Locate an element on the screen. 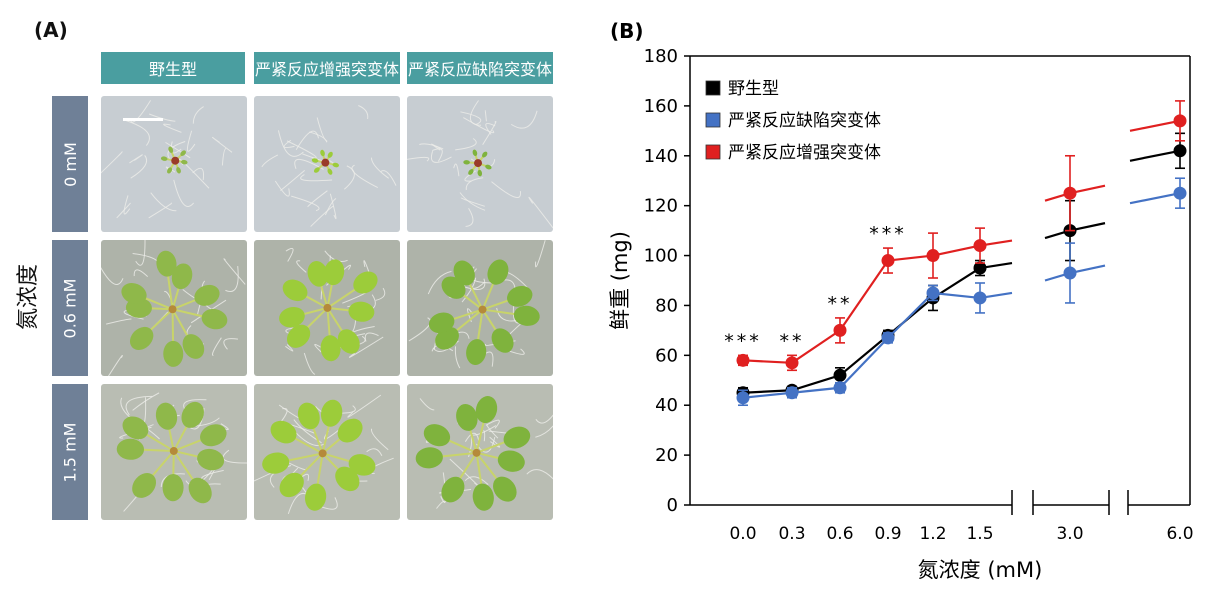  y-tick-label: 180 is located at coordinates (661, 56).